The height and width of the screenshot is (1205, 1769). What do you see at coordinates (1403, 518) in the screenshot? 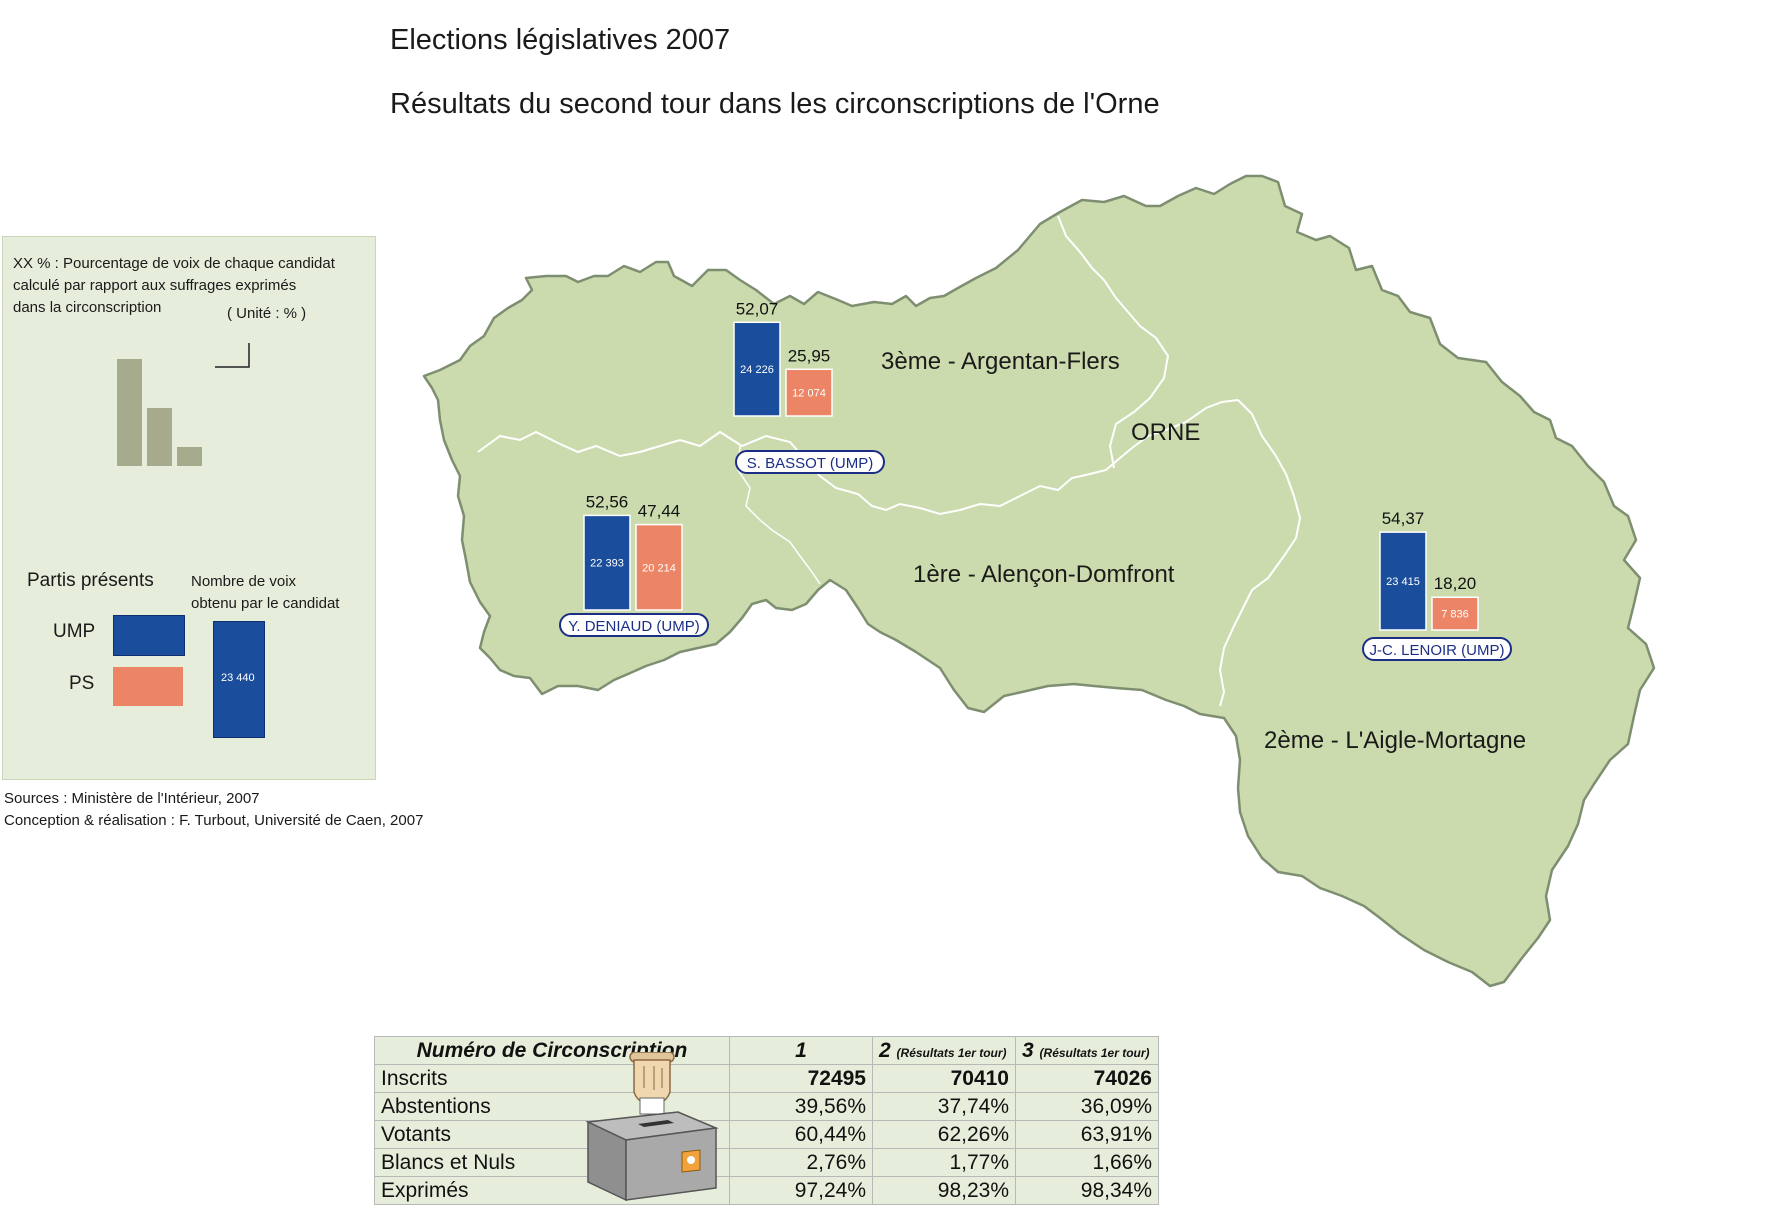
I see `bar-value-ump: 54,37` at bounding box center [1403, 518].